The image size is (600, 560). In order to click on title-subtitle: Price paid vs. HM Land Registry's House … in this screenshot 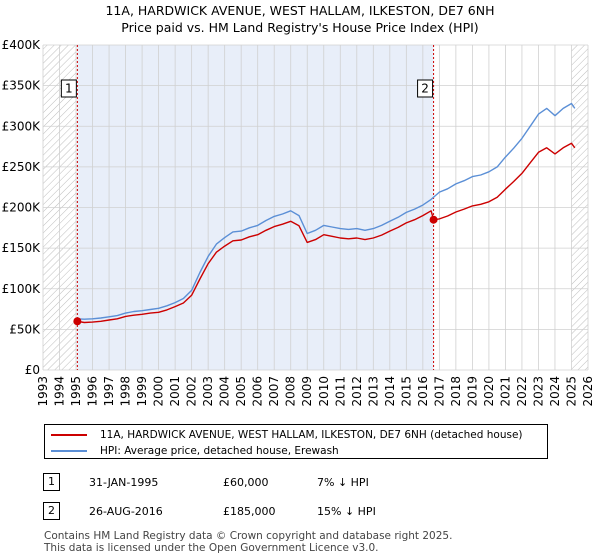, I will do `click(300, 27)`.